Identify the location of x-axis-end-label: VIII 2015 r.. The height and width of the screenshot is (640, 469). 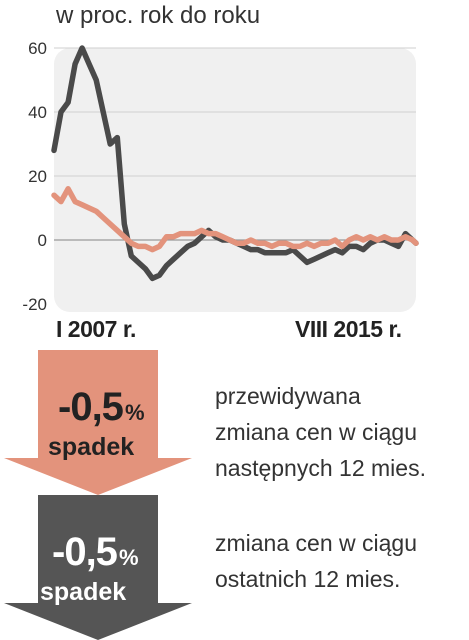
(348, 329).